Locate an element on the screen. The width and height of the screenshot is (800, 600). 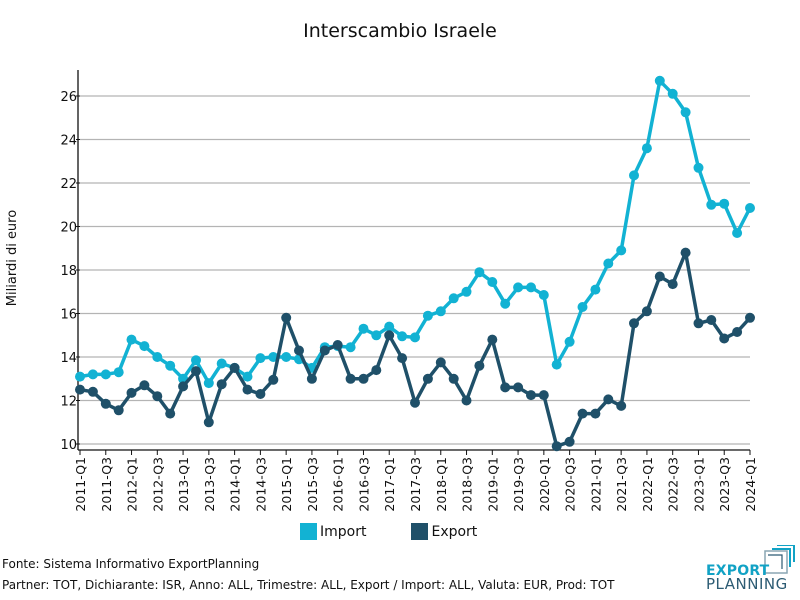
x-tick-label: 2022-Q1 is located at coordinates (647, 484).